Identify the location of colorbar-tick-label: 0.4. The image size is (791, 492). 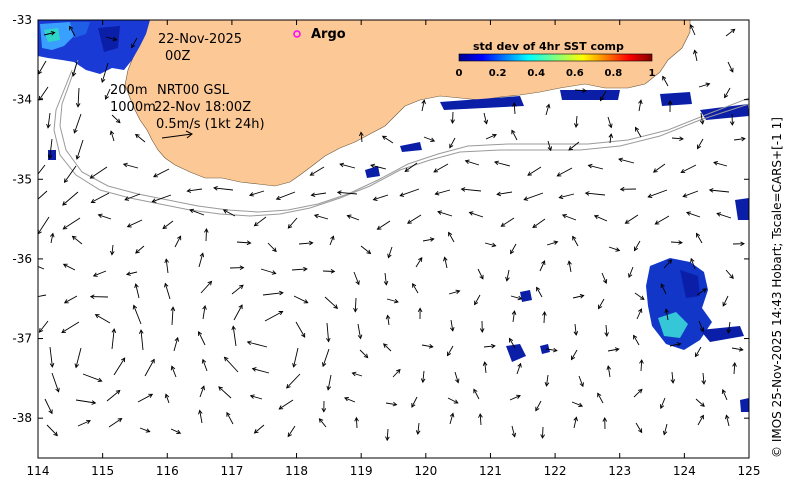
(536, 73).